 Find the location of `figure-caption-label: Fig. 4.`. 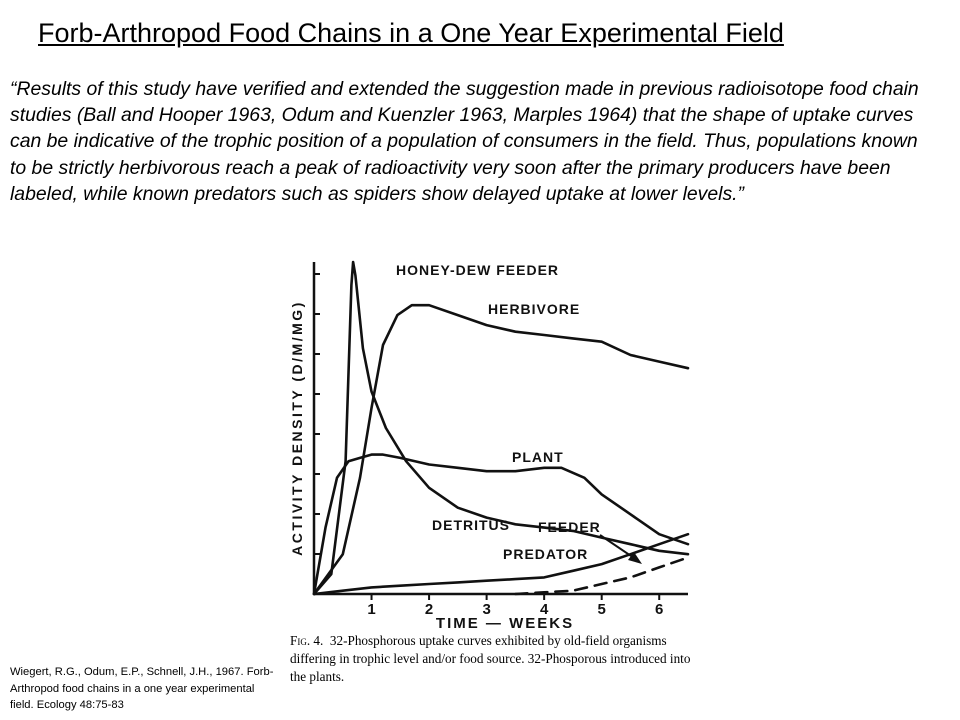

figure-caption-label: Fig. 4. is located at coordinates (307, 640).